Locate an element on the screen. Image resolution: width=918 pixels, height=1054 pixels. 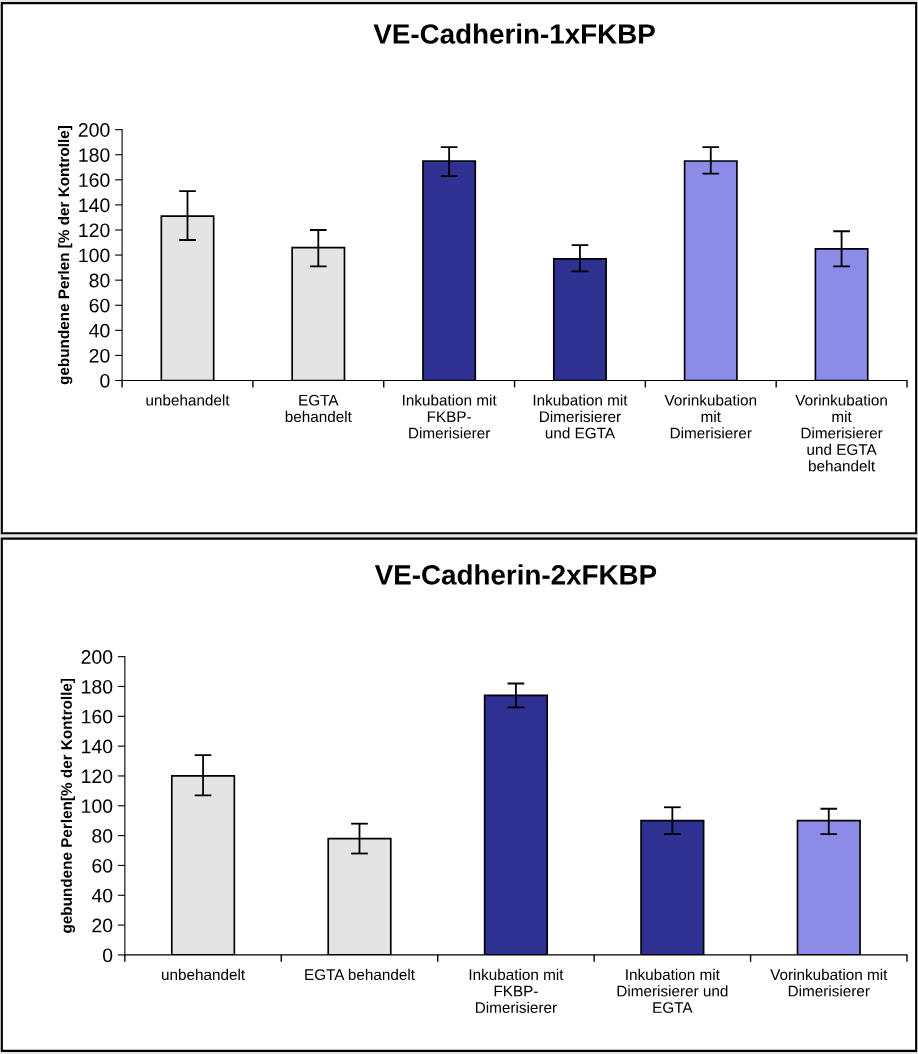
chart-title: VE-Cadherin-2xFKBP is located at coordinates (515, 574).